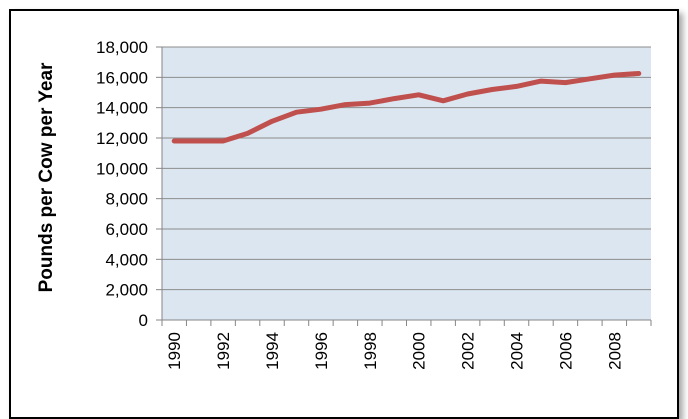 The image size is (688, 419). I want to click on y-tick-label: 18,000, so click(122, 47).